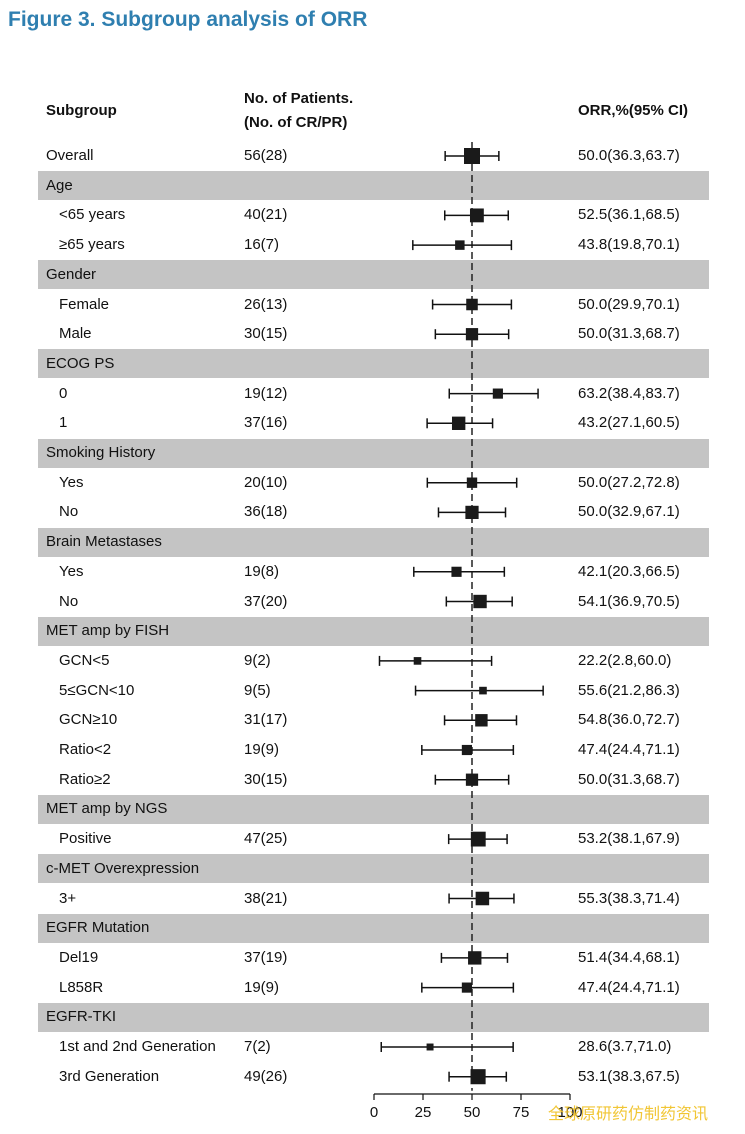 This screenshot has height=1134, width=745. What do you see at coordinates (266, 957) in the screenshot?
I see `patients-count: 37(19)` at bounding box center [266, 957].